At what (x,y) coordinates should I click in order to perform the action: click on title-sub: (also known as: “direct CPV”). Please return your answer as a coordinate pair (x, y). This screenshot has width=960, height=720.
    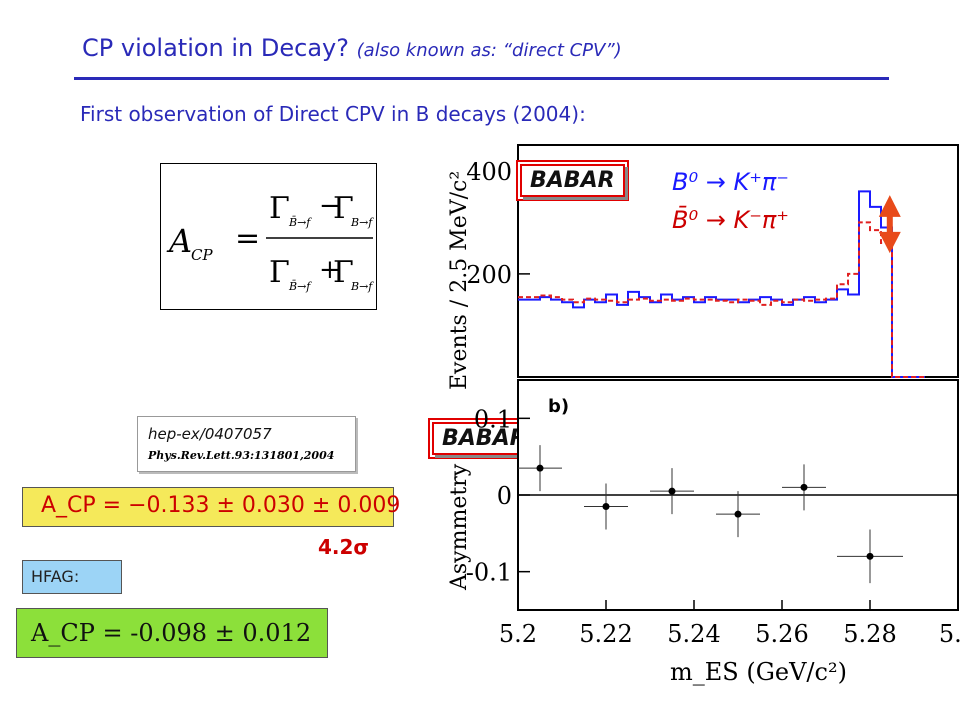
    Looking at the image, I should click on (489, 50).